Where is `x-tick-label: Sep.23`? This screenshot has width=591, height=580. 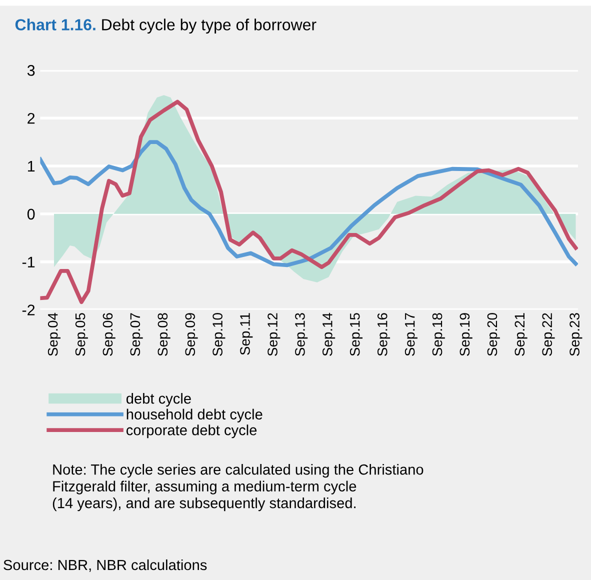 x-tick-label: Sep.23 is located at coordinates (576, 334).